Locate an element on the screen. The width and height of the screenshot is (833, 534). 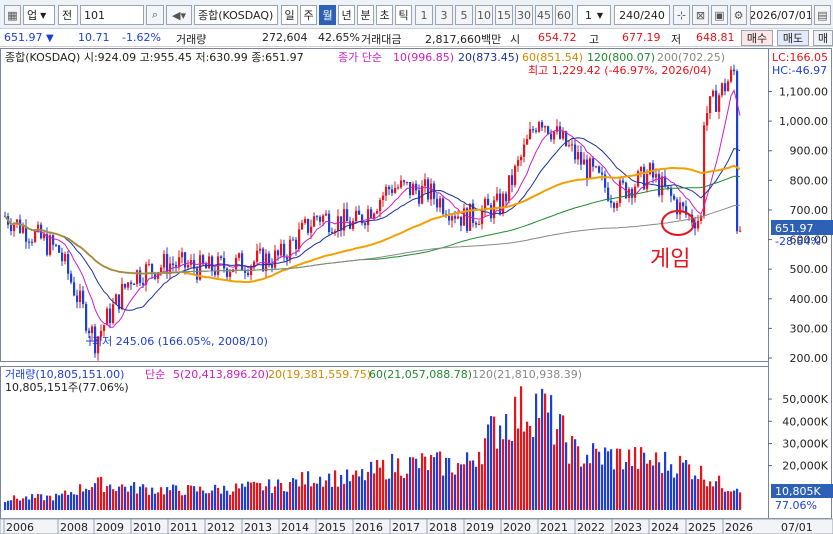
interval-button-3: 3 is located at coordinates (444, 15).